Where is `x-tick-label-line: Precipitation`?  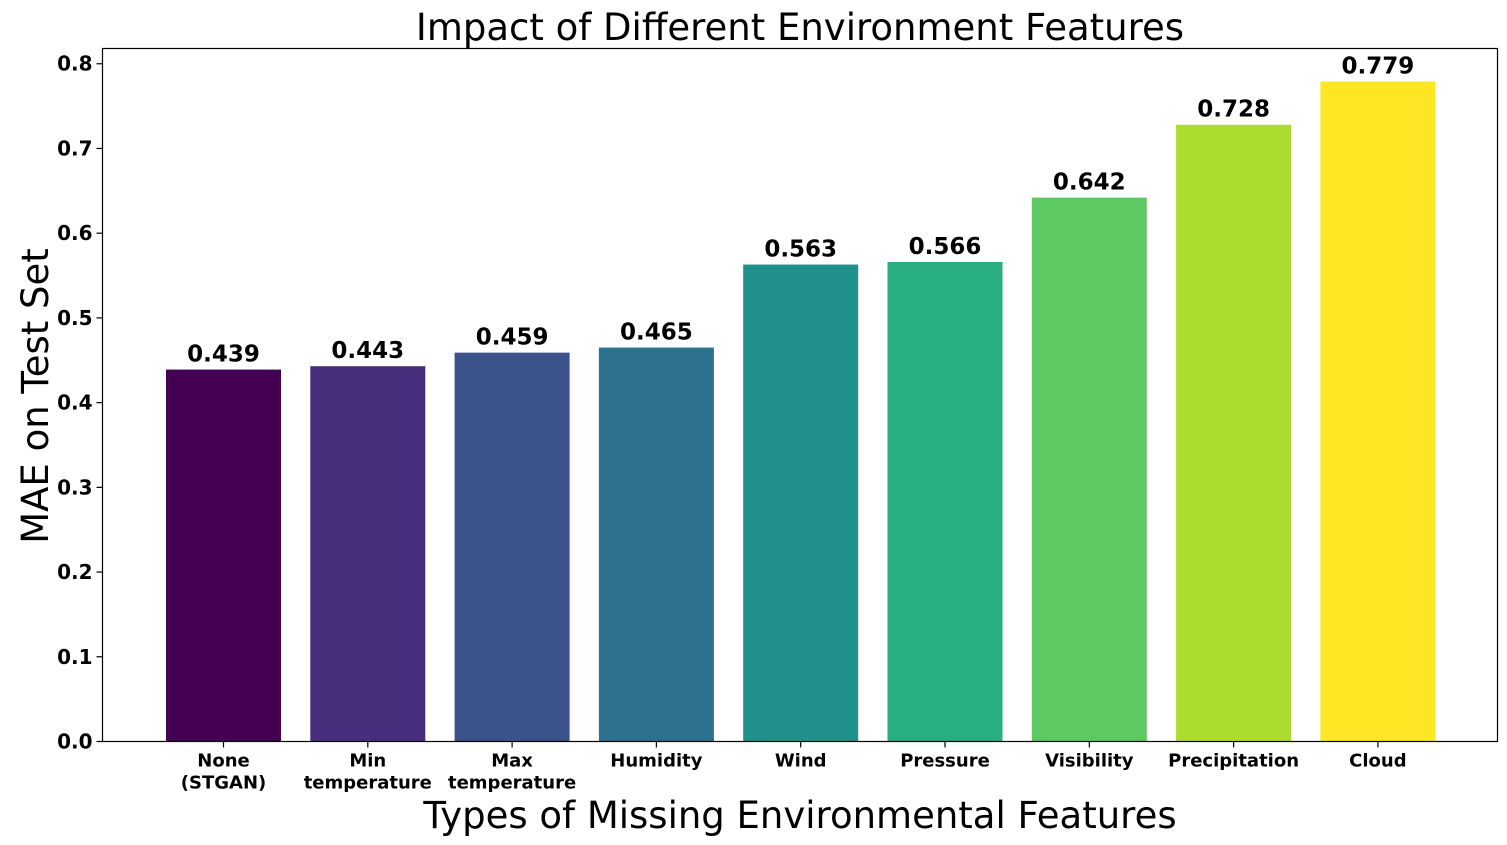 x-tick-label-line: Precipitation is located at coordinates (1233, 761).